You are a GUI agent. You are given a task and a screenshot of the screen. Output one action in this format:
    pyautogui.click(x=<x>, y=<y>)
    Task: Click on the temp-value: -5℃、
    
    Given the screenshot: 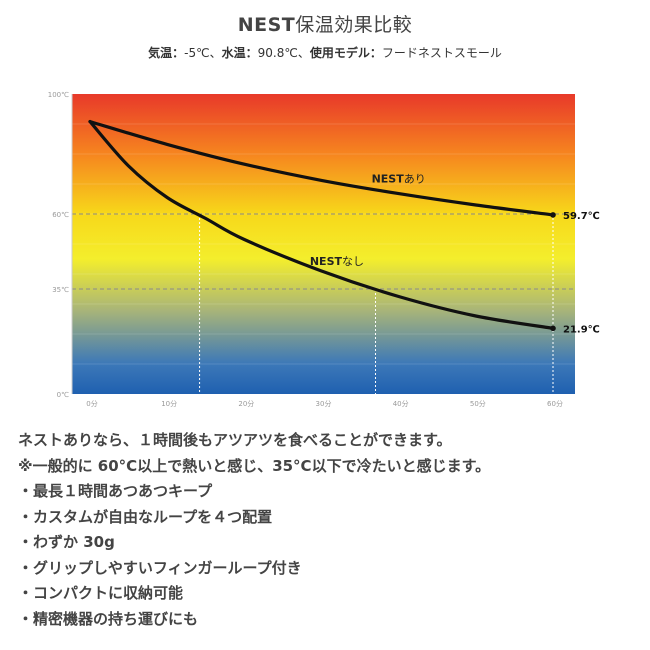 What is the action you would take?
    pyautogui.click(x=203, y=53)
    